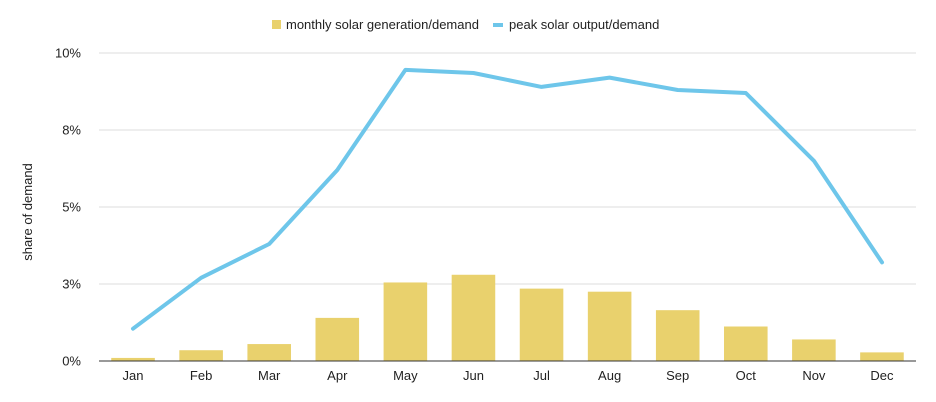 This screenshot has width=936, height=402. What do you see at coordinates (68, 53) in the screenshot?
I see `y-tick-label: 10%` at bounding box center [68, 53].